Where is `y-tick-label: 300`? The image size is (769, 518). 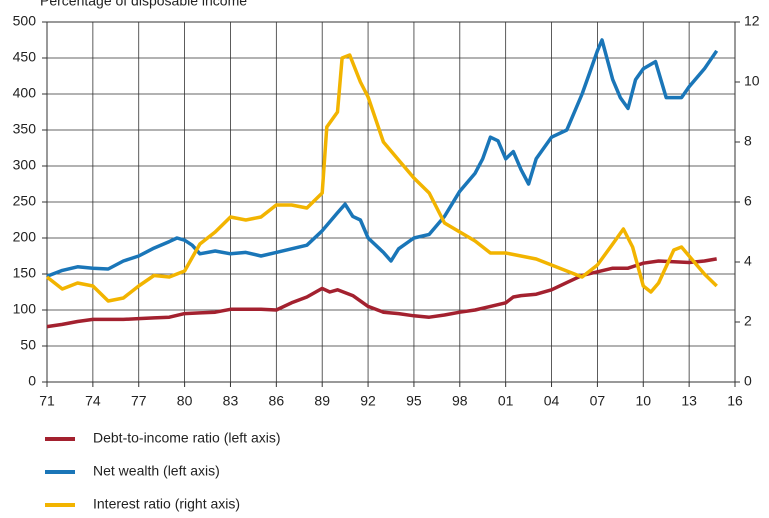 y-tick-label: 300 is located at coordinates (25, 165).